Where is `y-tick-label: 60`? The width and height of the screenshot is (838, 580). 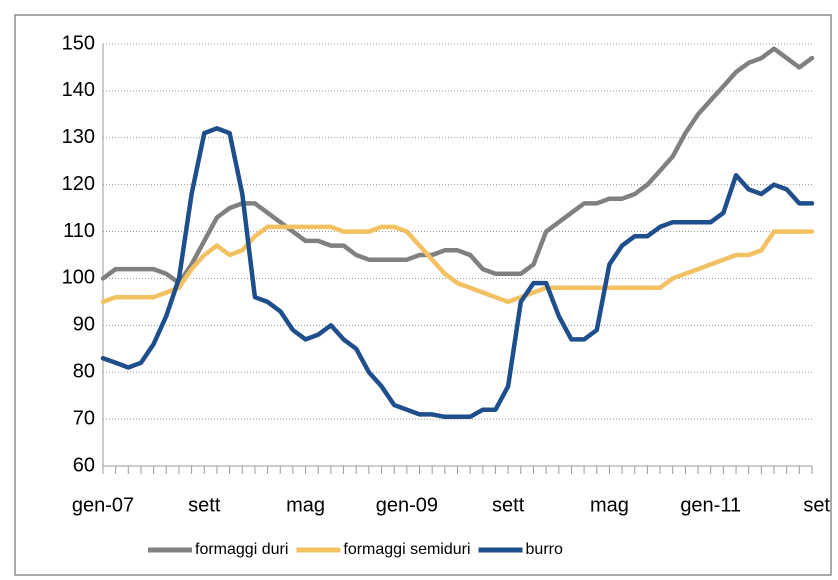 y-tick-label: 60 is located at coordinates (84, 465).